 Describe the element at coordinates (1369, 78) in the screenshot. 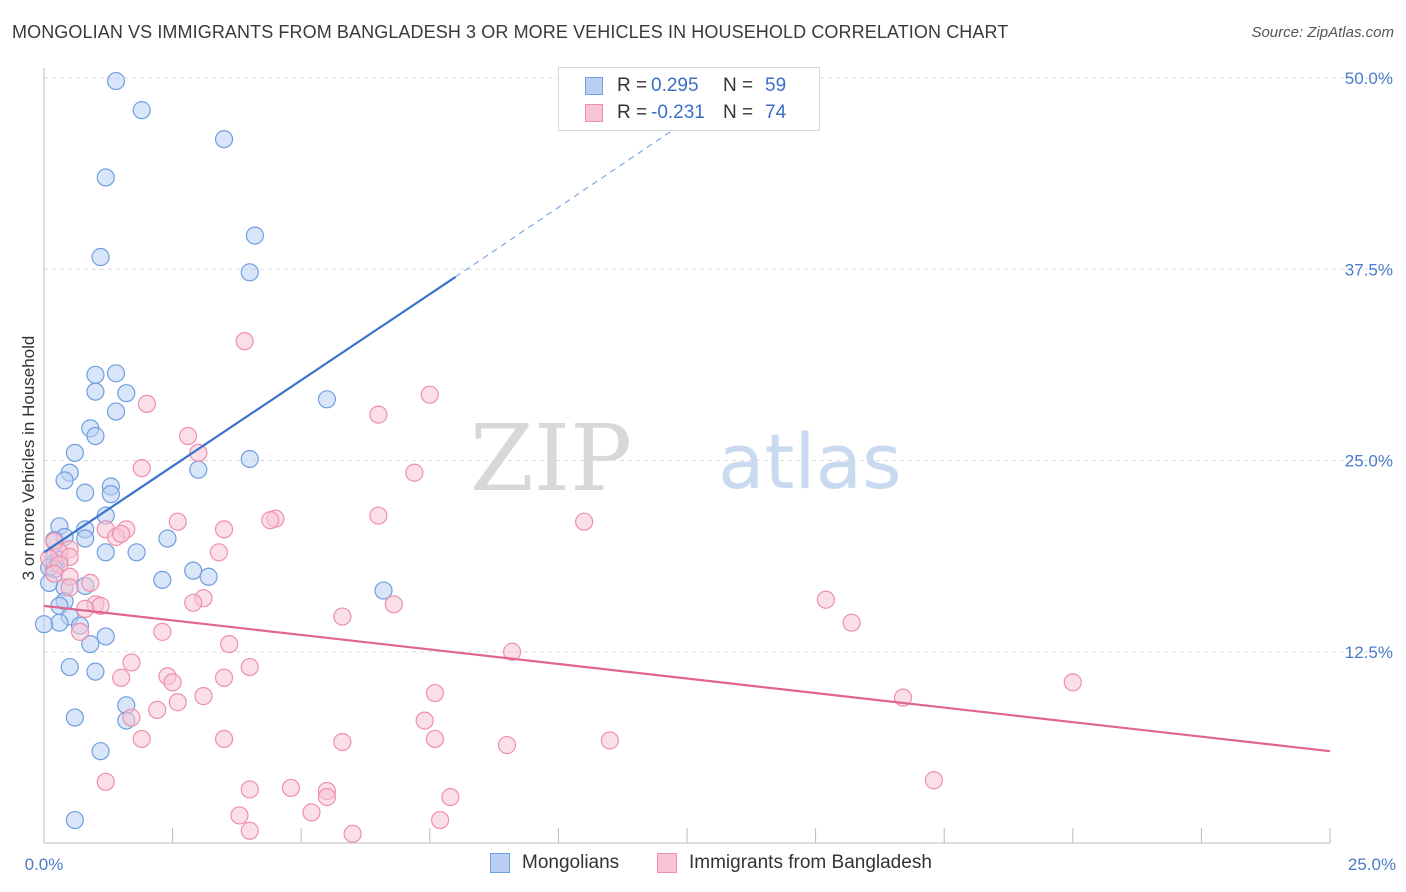

I see `y-tick-label: 50.0%` at that location.